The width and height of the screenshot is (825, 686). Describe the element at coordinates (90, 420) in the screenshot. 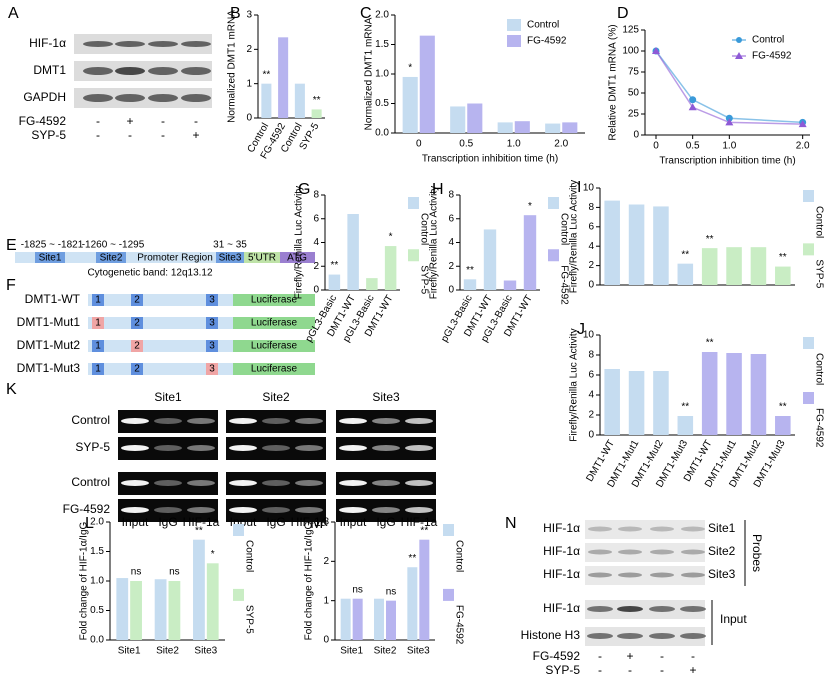

I see `row-label: Control` at that location.